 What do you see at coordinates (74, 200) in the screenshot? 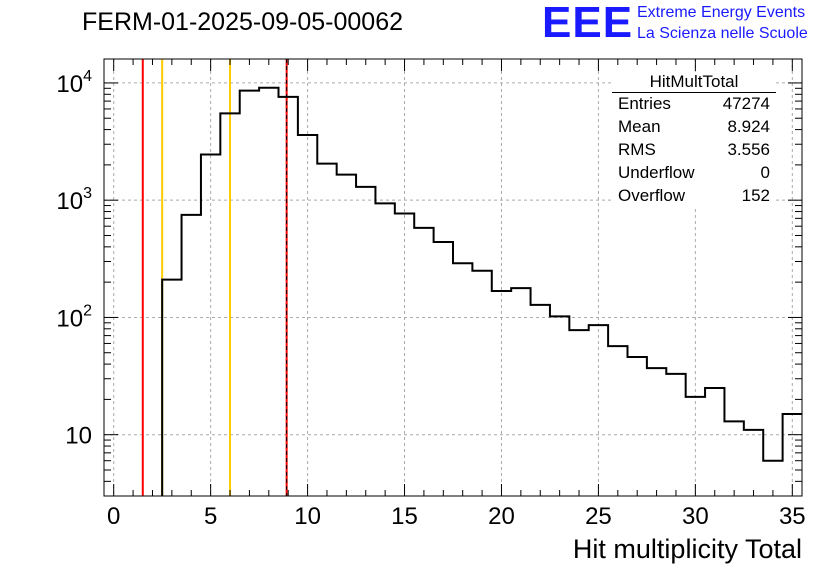
I see `y-tick-label: 10³` at bounding box center [74, 200].